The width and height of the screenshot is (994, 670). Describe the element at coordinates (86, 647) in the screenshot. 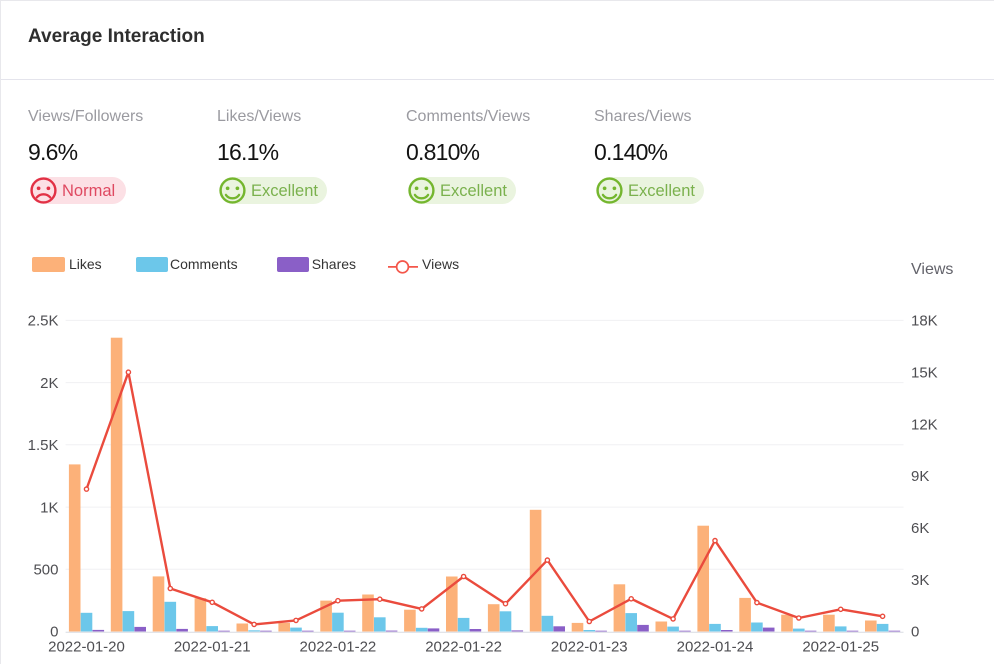

I see `svg-text: 2022-01-20` at that location.